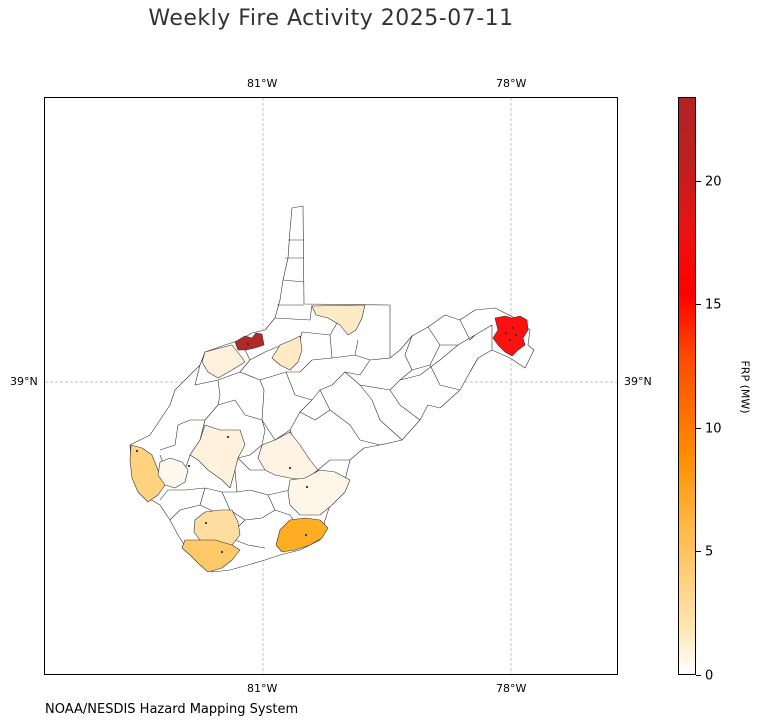  What do you see at coordinates (24, 381) in the screenshot?
I see `lat-label-left-39n: 39°N` at bounding box center [24, 381].